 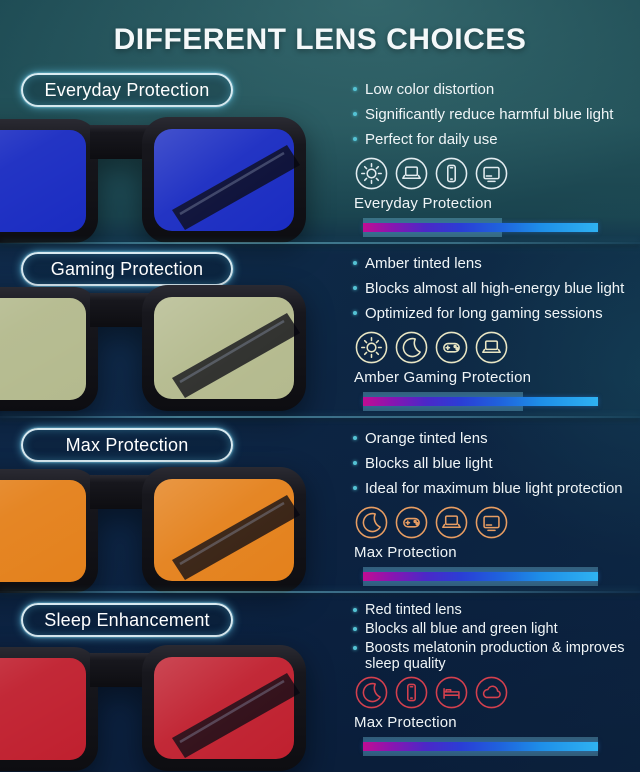 I want to click on page-header: DIFFERENT LENS CHOICES, so click(x=320, y=30).